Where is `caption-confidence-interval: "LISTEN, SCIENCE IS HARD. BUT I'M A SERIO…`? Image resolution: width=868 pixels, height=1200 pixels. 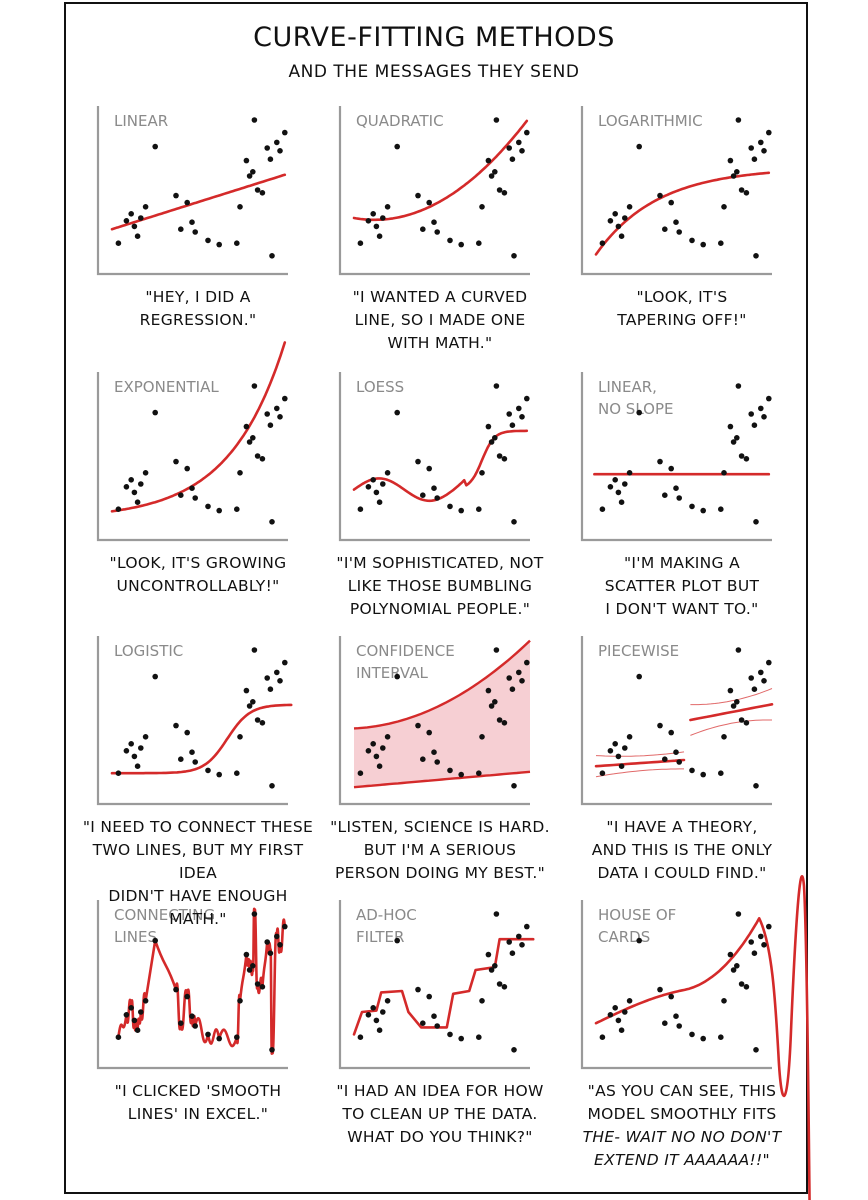 caption-confidence-interval: "LISTEN, SCIENCE IS HARD. BUT I'M A SERIO… is located at coordinates (440, 850).